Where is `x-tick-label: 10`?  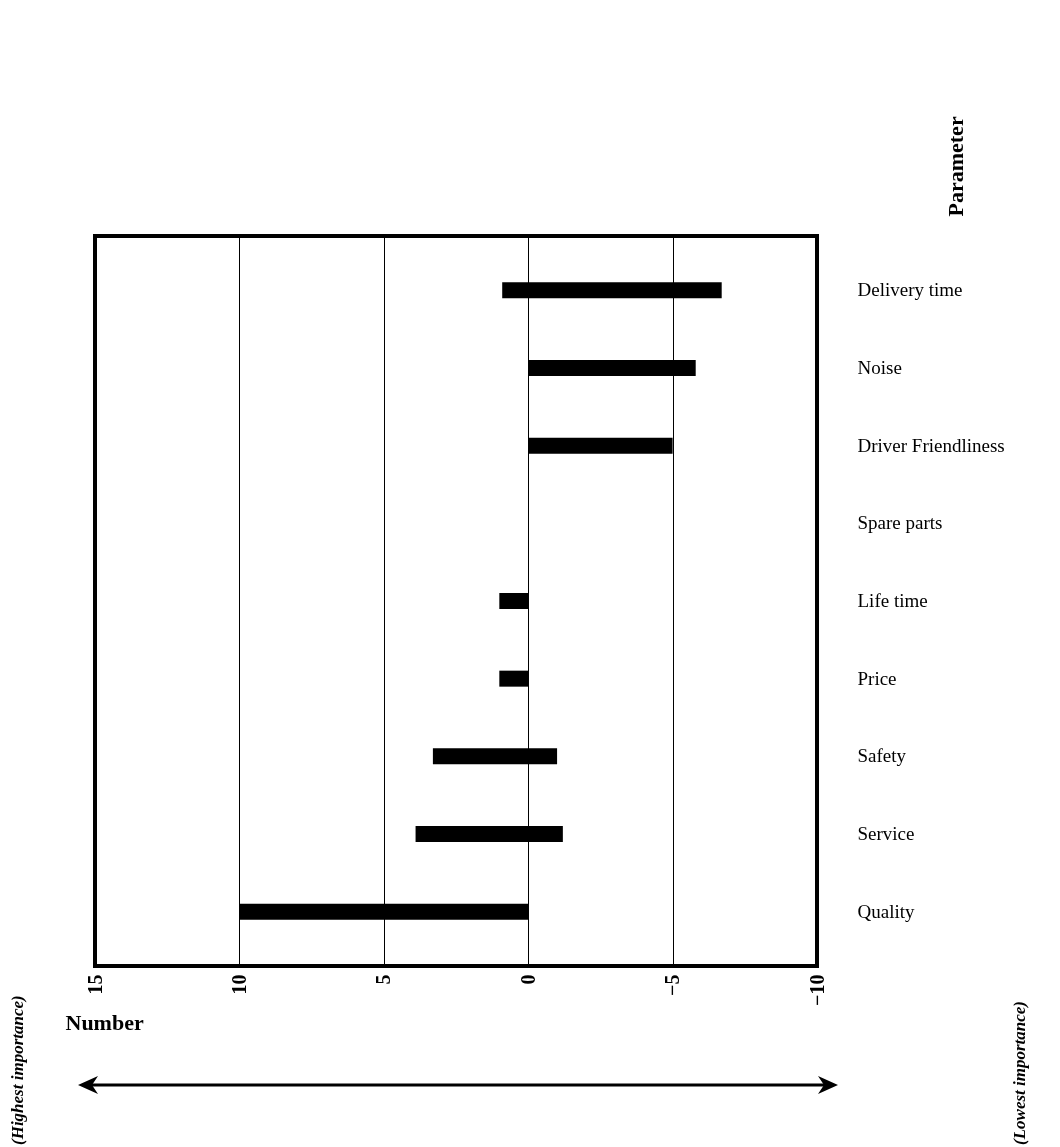 x-tick-label: 10 is located at coordinates (238, 984).